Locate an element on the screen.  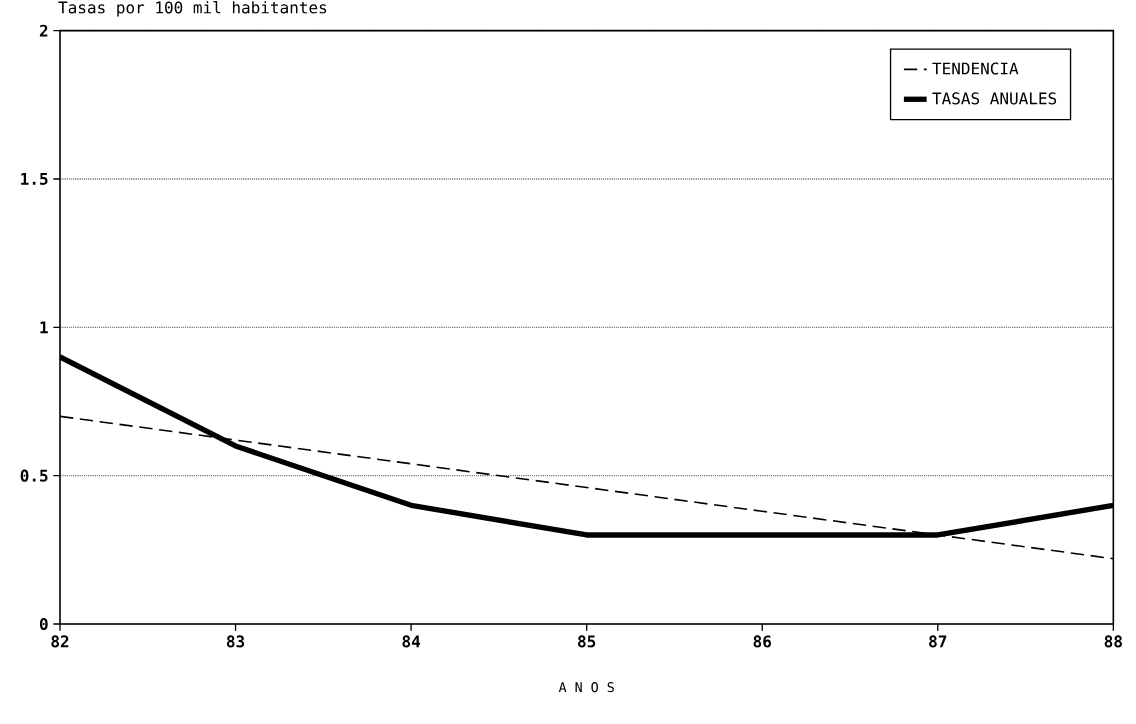
x-tick-label: 87 is located at coordinates (938, 641).